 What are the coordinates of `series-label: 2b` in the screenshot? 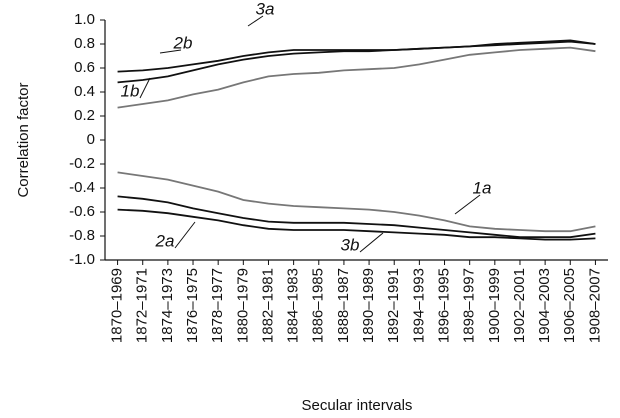 It's located at (183, 42).